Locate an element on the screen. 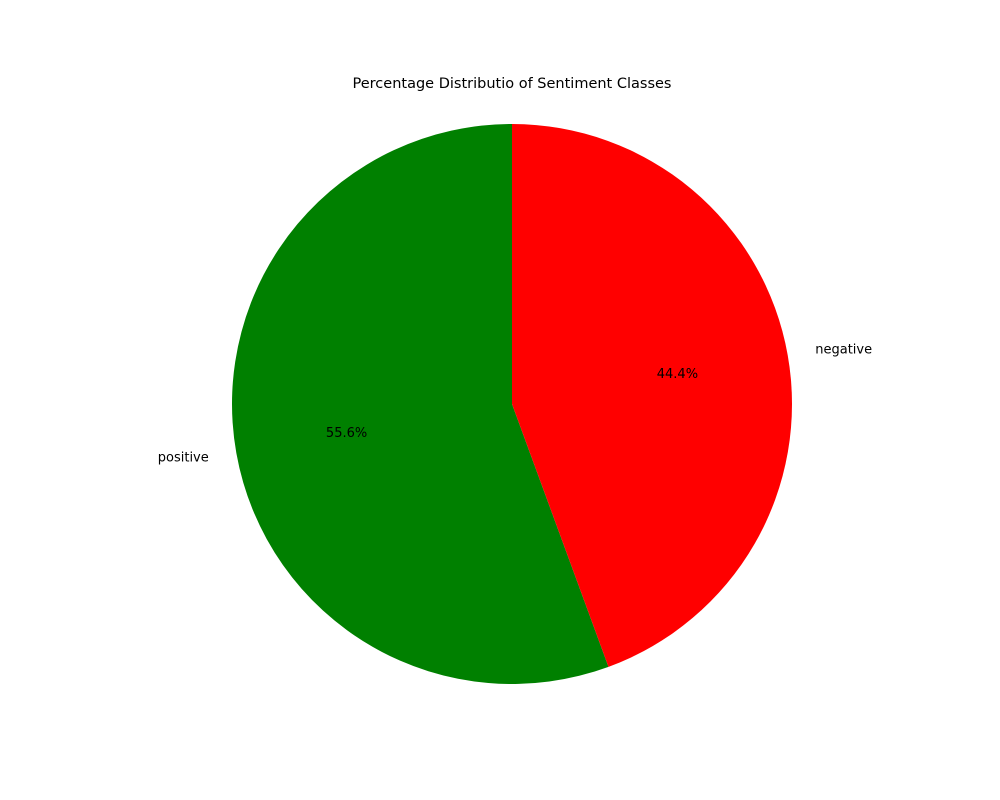 The height and width of the screenshot is (800, 1000). slice-label-positive: positive is located at coordinates (183, 457).